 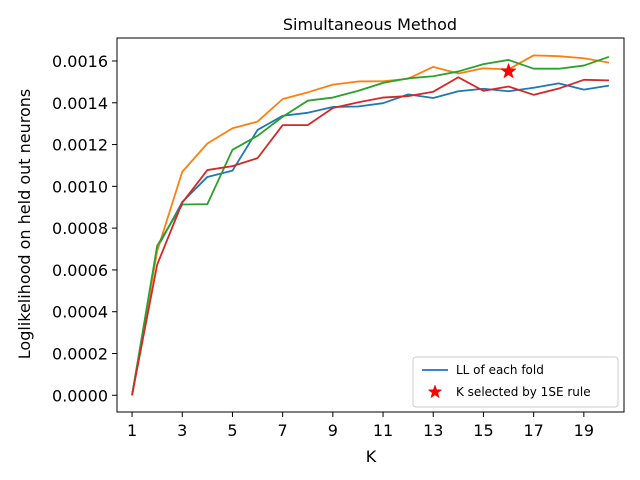 What do you see at coordinates (80, 395) in the screenshot?
I see `y-tick-label: 0.0000` at bounding box center [80, 395].